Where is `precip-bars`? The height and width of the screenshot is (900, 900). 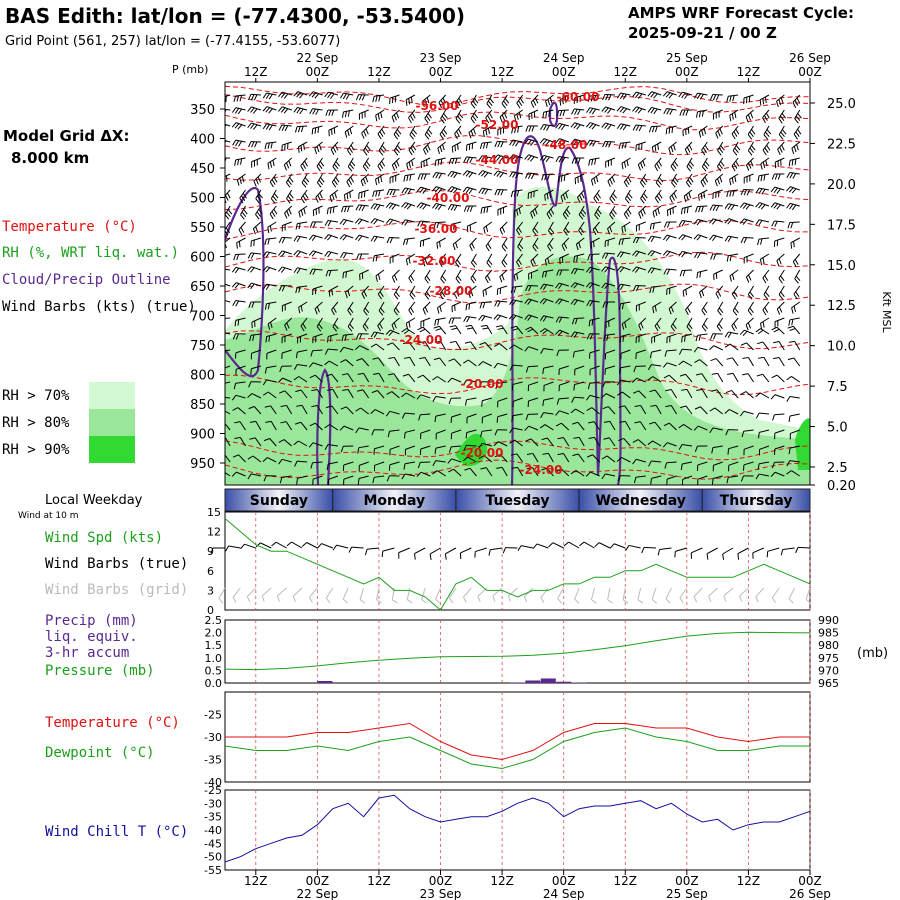 precip-bars is located at coordinates (452, 680).